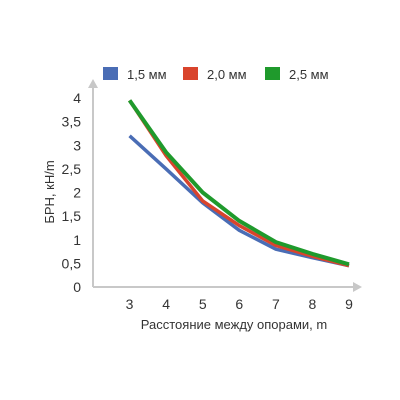 Image resolution: width=400 pixels, height=400 pixels. Describe the element at coordinates (130, 304) in the screenshot. I see `x-tick-label: 3` at that location.